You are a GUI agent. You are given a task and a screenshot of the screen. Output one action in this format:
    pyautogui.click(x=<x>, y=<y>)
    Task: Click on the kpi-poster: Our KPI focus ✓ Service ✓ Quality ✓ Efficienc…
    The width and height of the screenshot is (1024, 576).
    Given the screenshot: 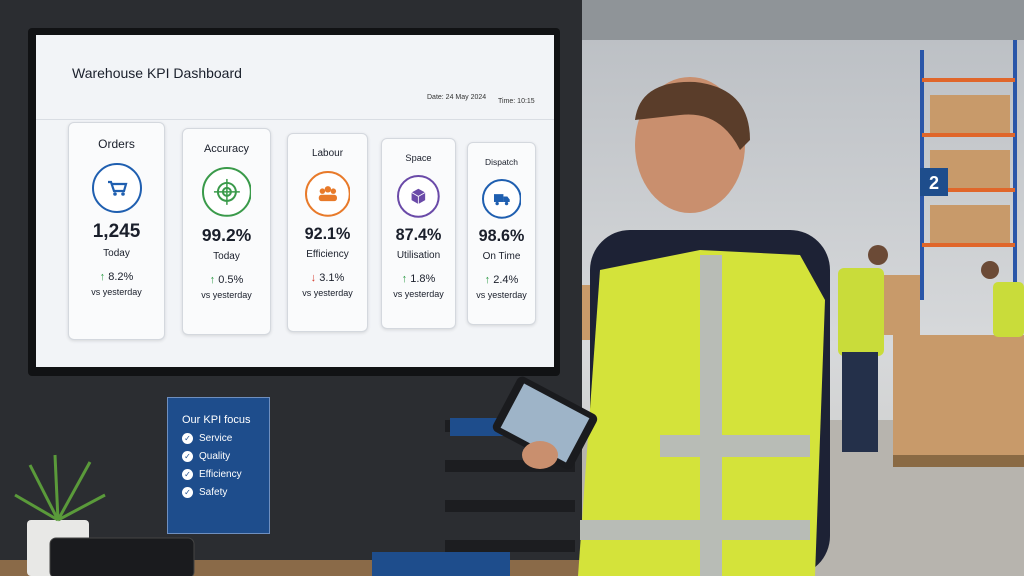 What is the action you would take?
    pyautogui.click(x=218, y=465)
    